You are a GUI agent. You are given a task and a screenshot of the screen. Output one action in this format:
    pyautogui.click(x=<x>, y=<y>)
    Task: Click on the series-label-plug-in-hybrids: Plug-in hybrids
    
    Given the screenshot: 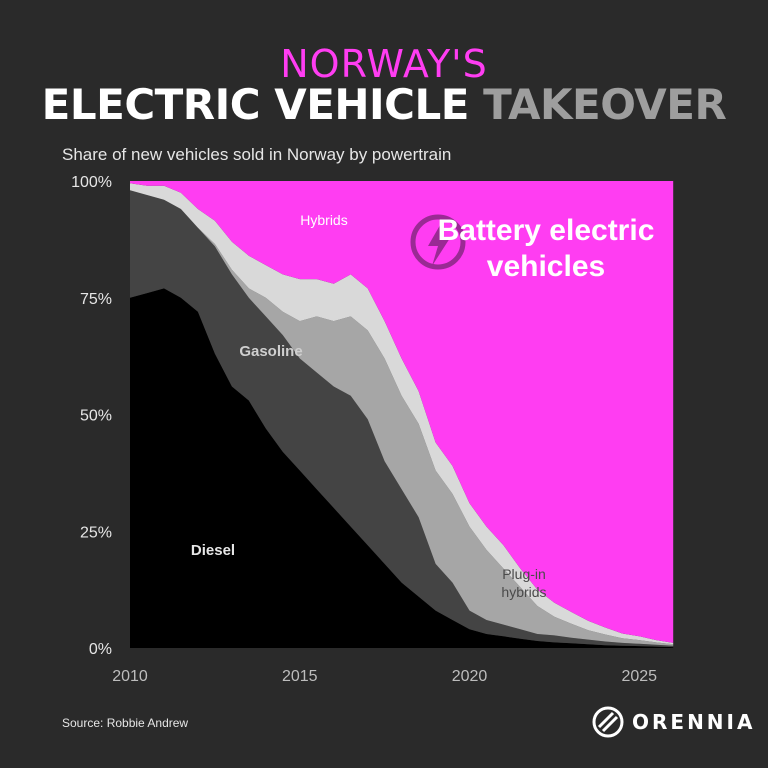 What is the action you would take?
    pyautogui.click(x=523, y=583)
    